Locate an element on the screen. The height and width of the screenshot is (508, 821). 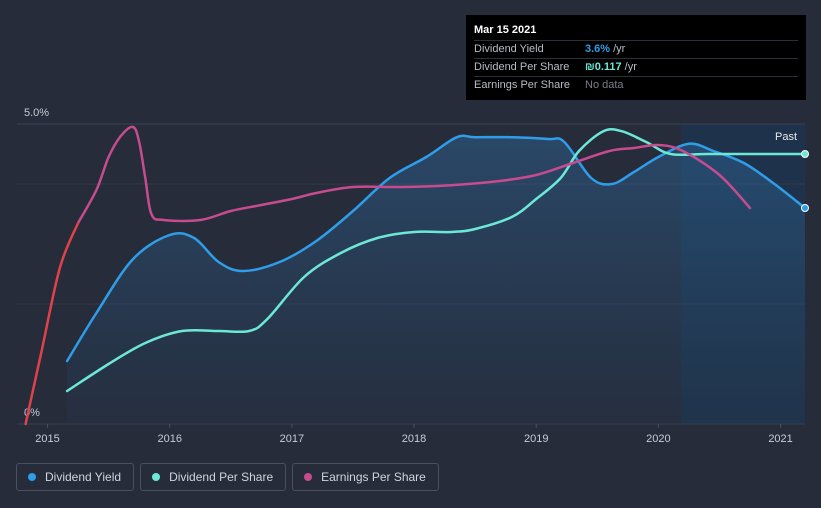
x-tick-label: 2021 is located at coordinates (780, 439).